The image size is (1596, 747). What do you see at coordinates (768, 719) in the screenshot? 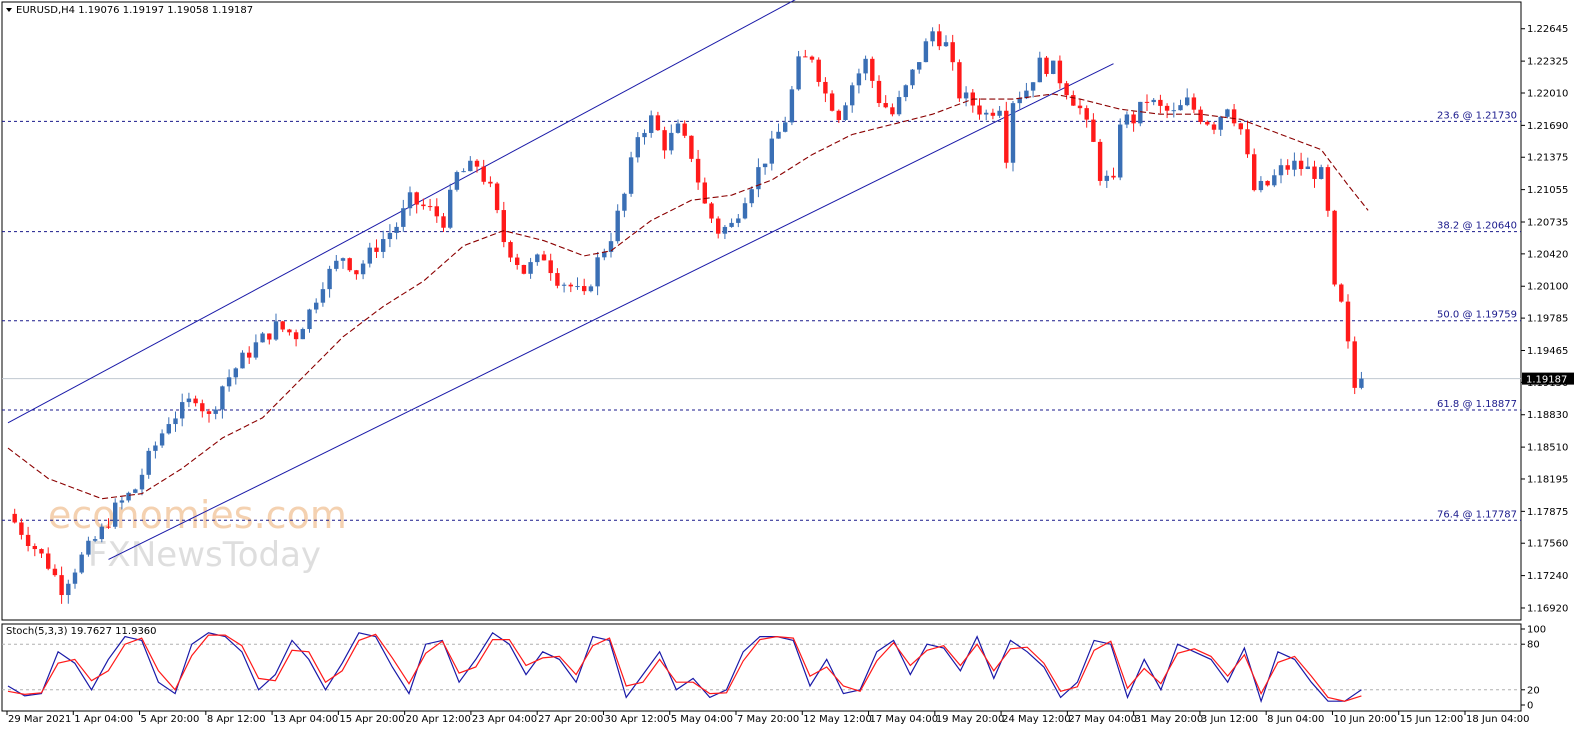
I see `x-tick-label: 7 May 20:00` at bounding box center [768, 719].